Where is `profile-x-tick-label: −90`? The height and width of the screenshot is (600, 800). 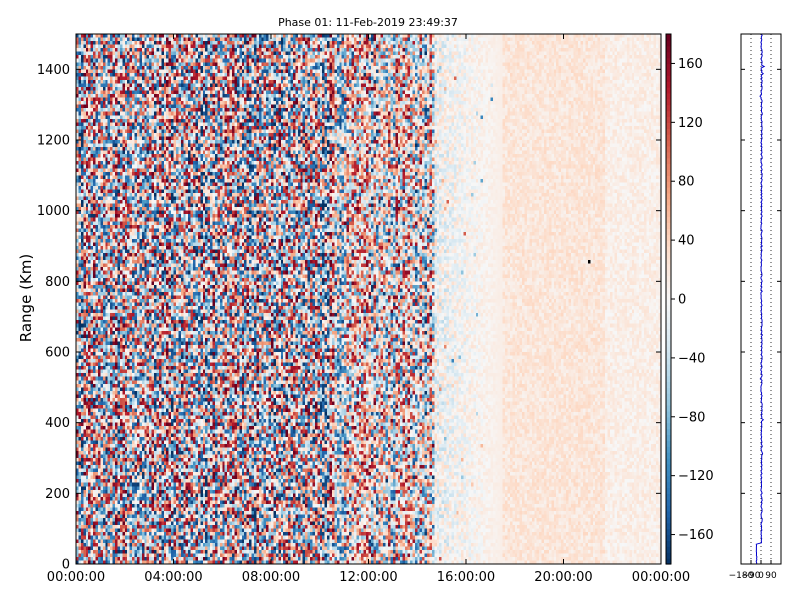 profile-x-tick-label: −90 is located at coordinates (751, 576).